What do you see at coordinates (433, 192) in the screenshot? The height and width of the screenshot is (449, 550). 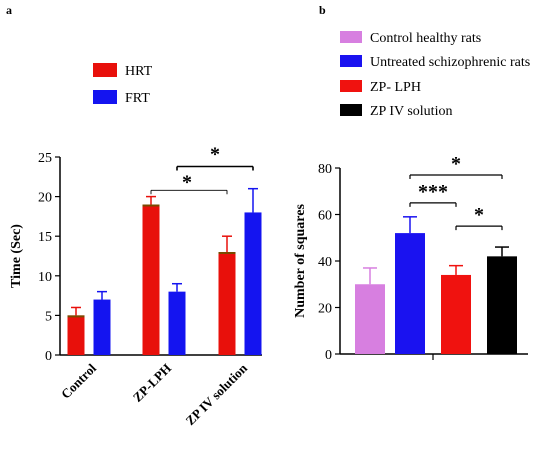 I see `significance-label-b: ***` at bounding box center [433, 192].